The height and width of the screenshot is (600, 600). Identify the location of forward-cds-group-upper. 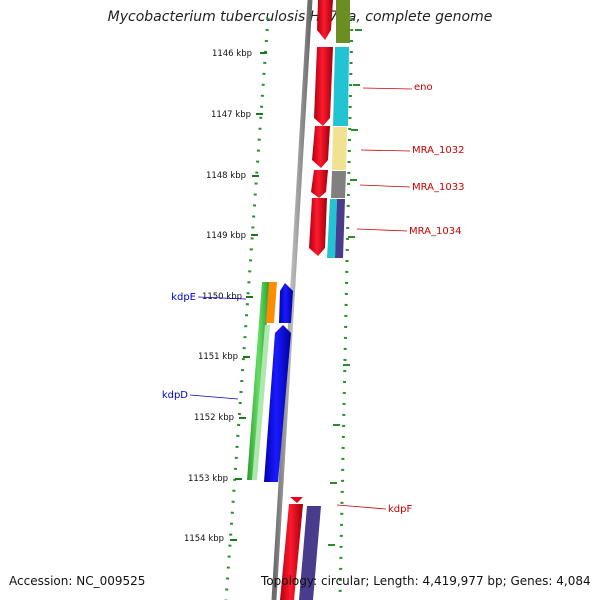
(321, 128).